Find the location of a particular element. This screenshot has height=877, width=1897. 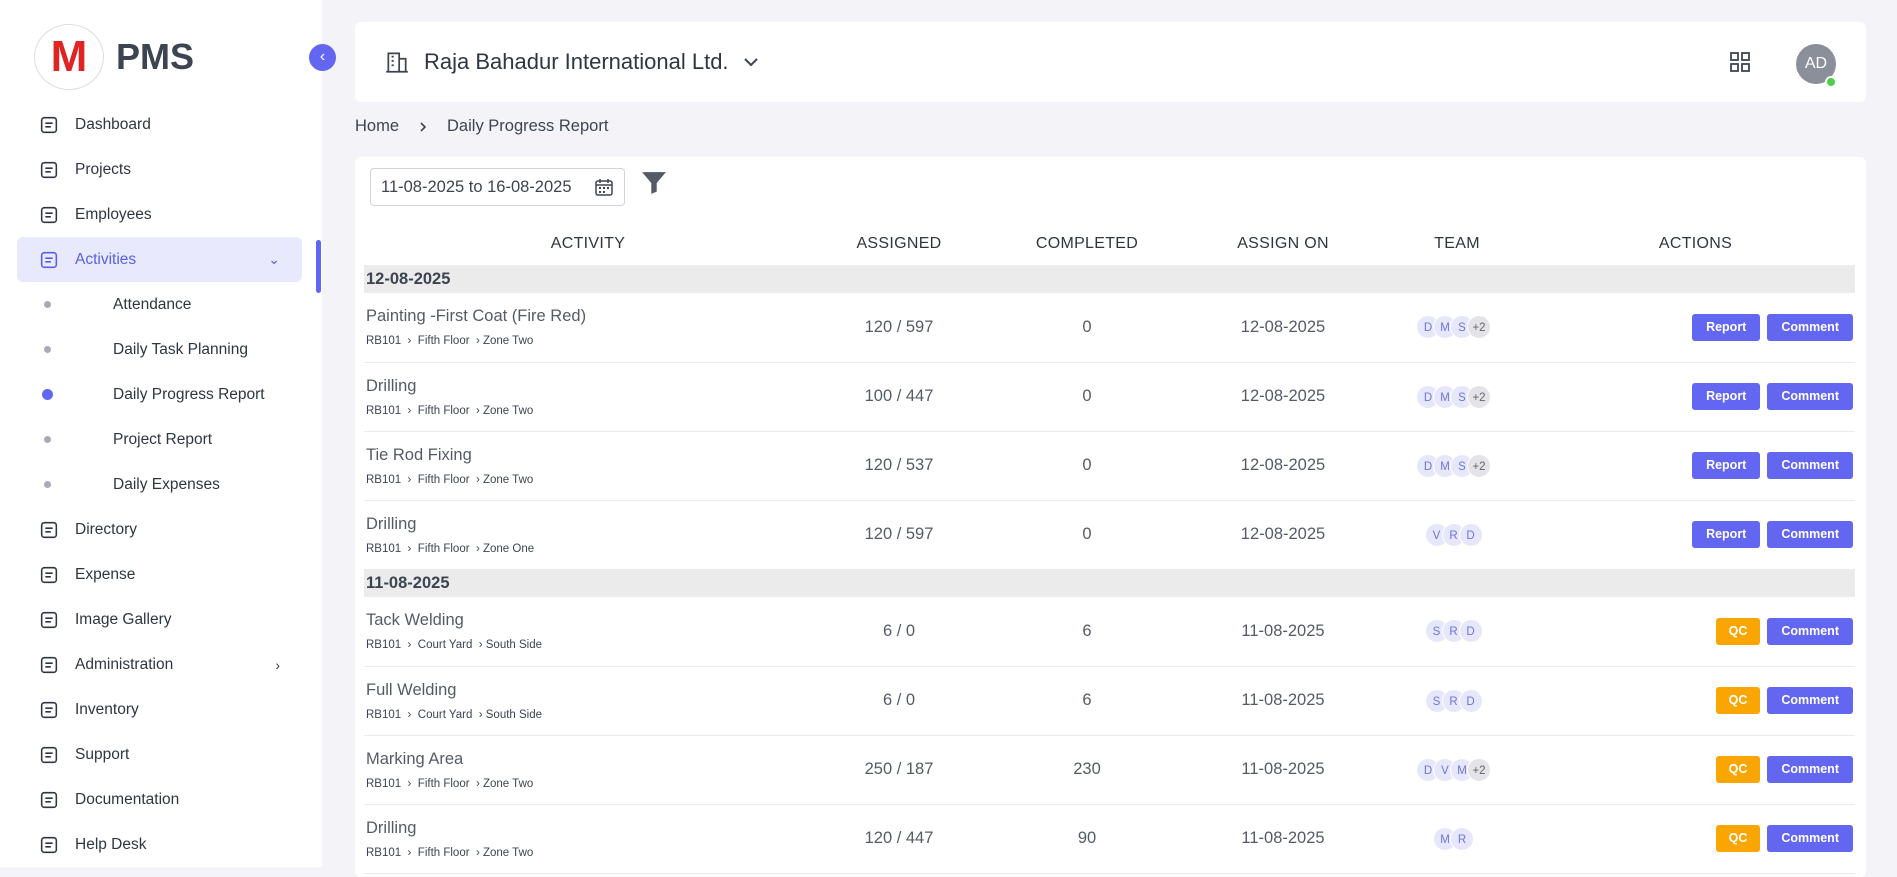

path-part: Zone One is located at coordinates (508, 549).